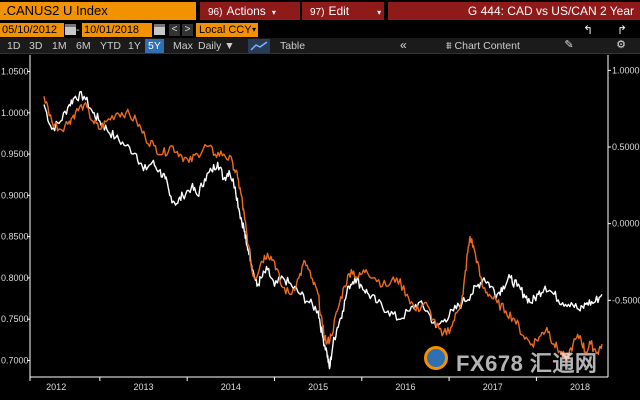 Image resolution: width=640 pixels, height=400 pixels. What do you see at coordinates (15, 237) in the screenshot?
I see `left-tick-label: 0.8500` at bounding box center [15, 237].